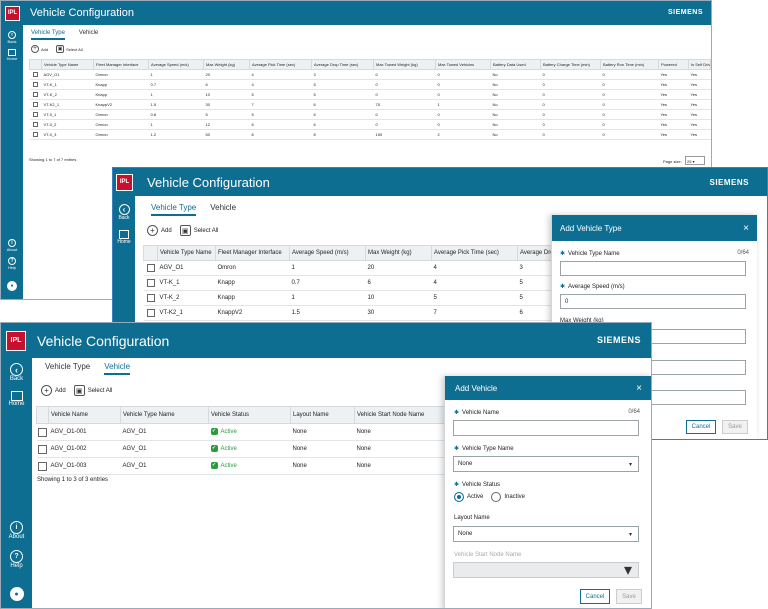 The height and width of the screenshot is (609, 768). What do you see at coordinates (398, 268) in the screenshot?
I see `table-cell: 20` at bounding box center [398, 268].